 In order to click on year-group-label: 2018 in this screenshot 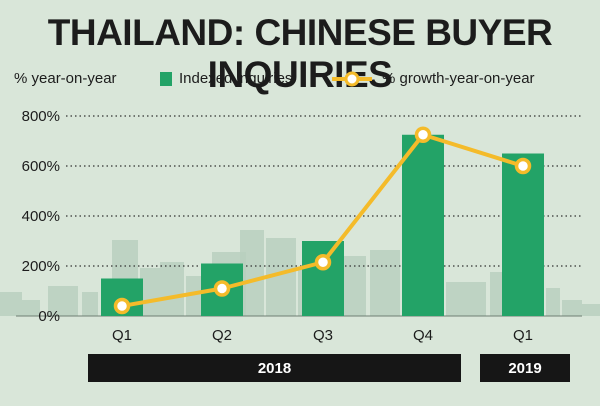, I will do `click(274, 368)`.